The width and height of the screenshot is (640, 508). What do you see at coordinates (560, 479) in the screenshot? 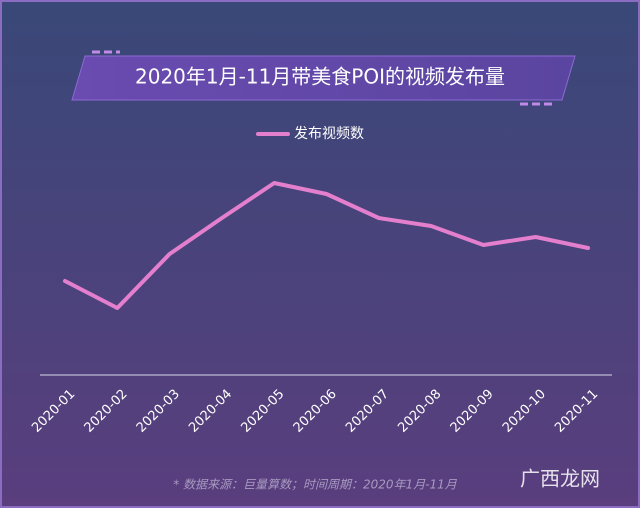
I see `watermark: 广西龙网` at bounding box center [560, 479].